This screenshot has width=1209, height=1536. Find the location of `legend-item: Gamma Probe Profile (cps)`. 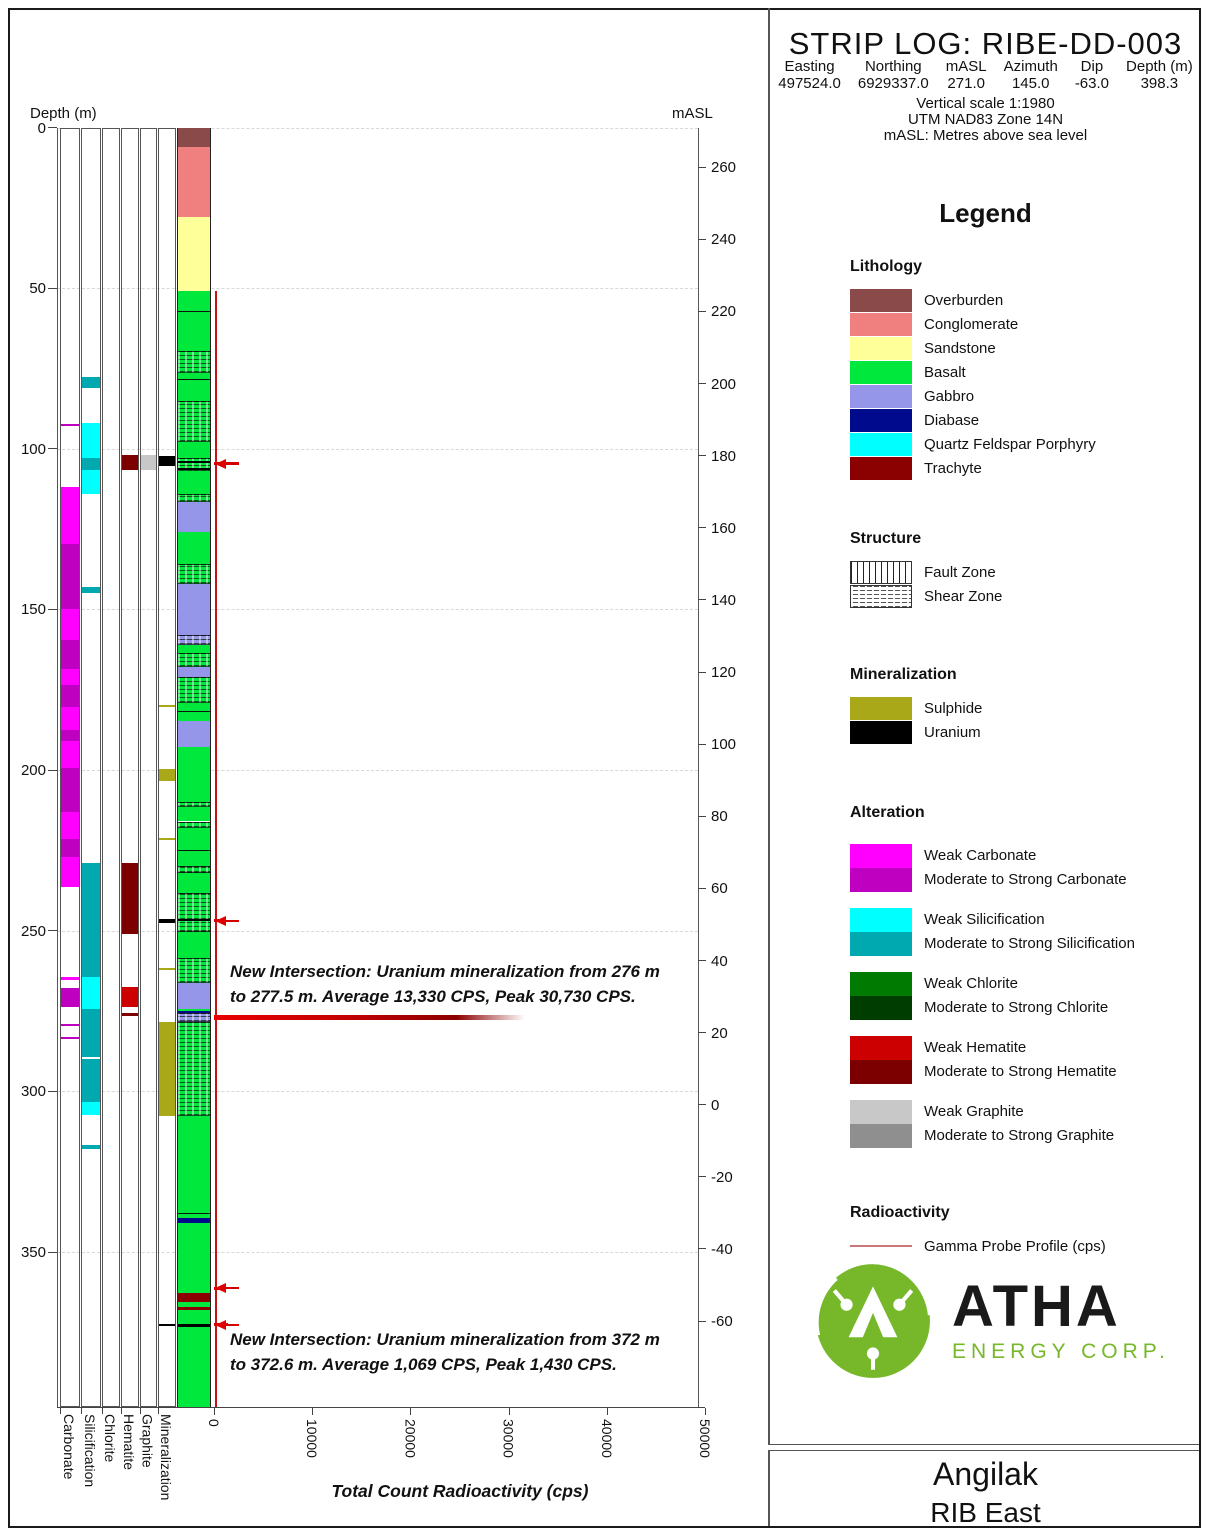

legend-item: Gamma Probe Profile (cps) is located at coordinates (978, 1246).